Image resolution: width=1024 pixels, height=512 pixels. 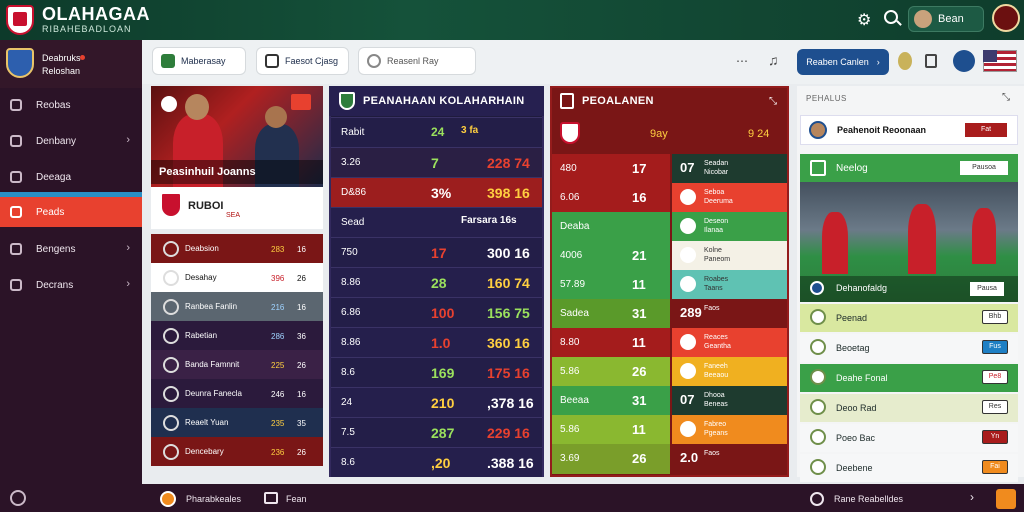 What do you see at coordinates (891, 17) in the screenshot?
I see `search-icon` at bounding box center [891, 17].